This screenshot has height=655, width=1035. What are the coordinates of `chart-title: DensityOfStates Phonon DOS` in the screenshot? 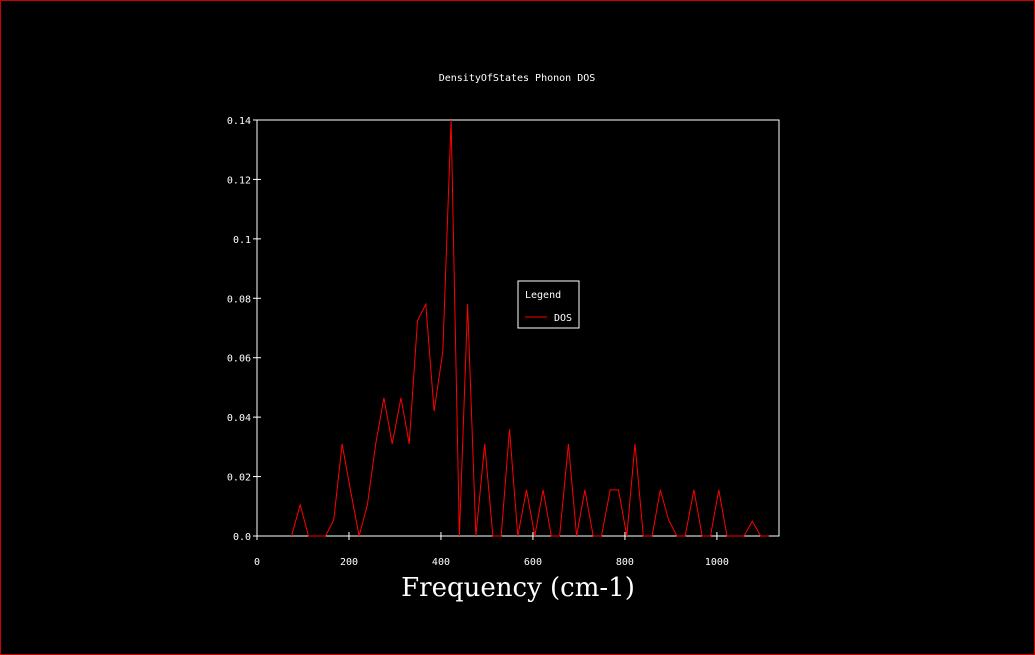 It's located at (517, 78).